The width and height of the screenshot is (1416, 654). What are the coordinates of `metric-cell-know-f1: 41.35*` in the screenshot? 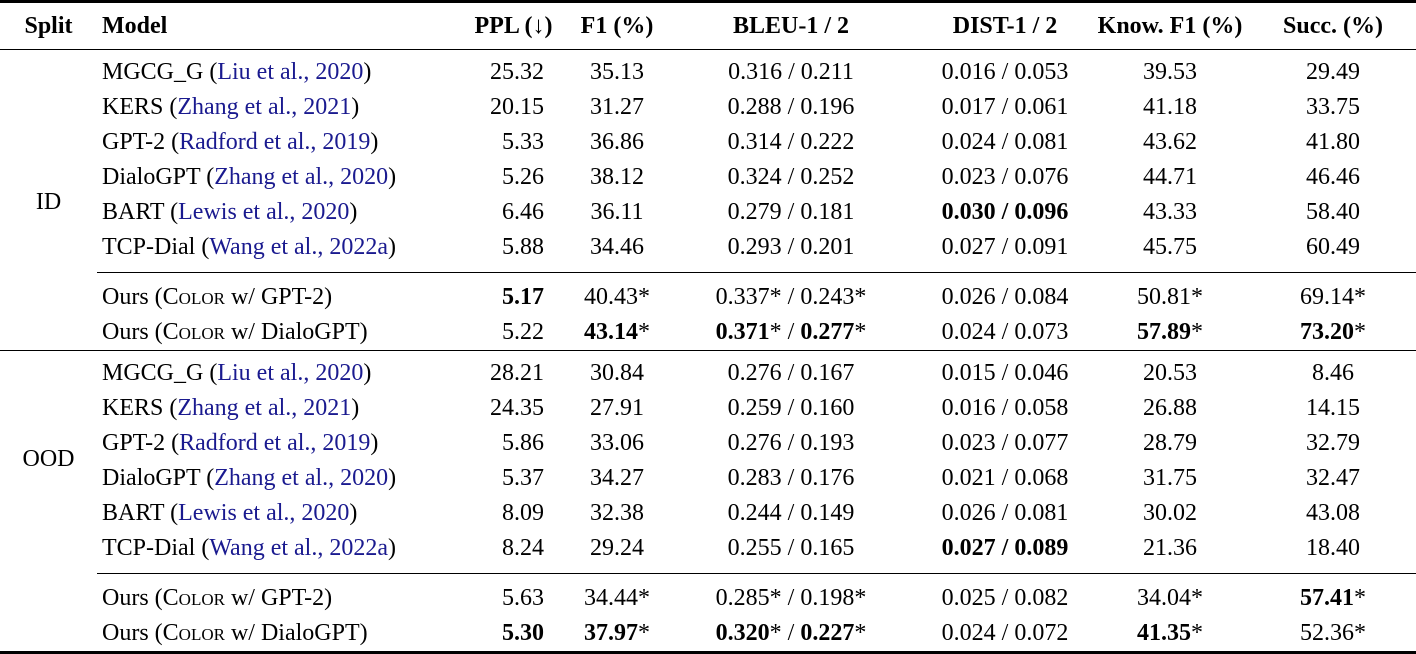 It's located at (1170, 634).